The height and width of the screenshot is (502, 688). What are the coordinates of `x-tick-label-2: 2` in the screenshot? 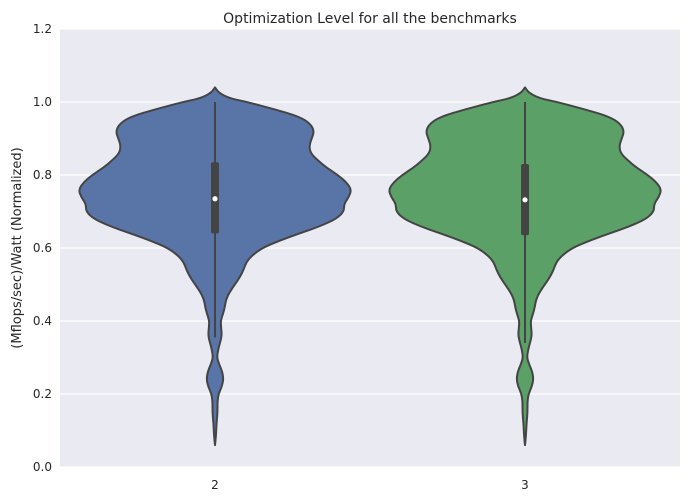 It's located at (215, 485).